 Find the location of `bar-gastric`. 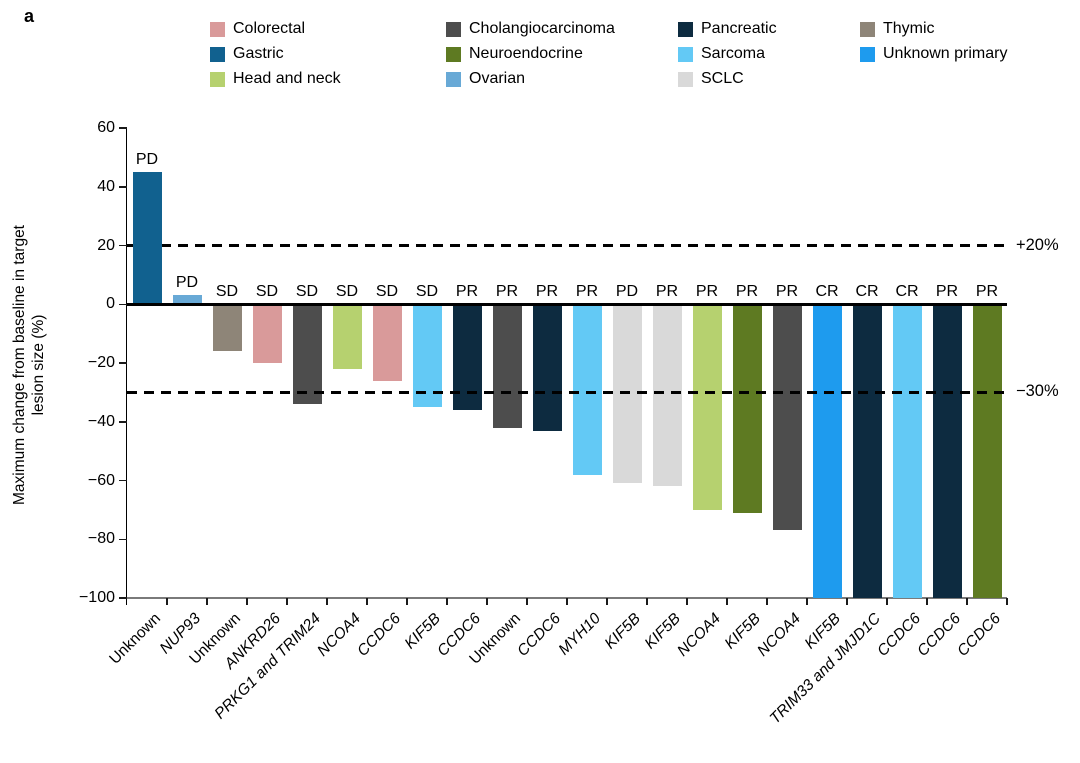

bar-gastric is located at coordinates (147, 238).